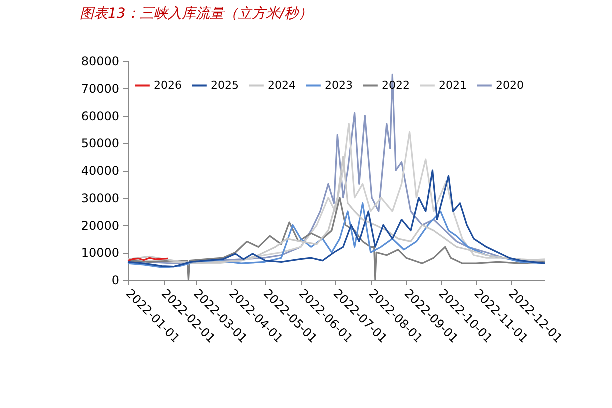 The height and width of the screenshot is (408, 612). Describe the element at coordinates (339, 85) in the screenshot. I see `legend-label: 2023` at that location.